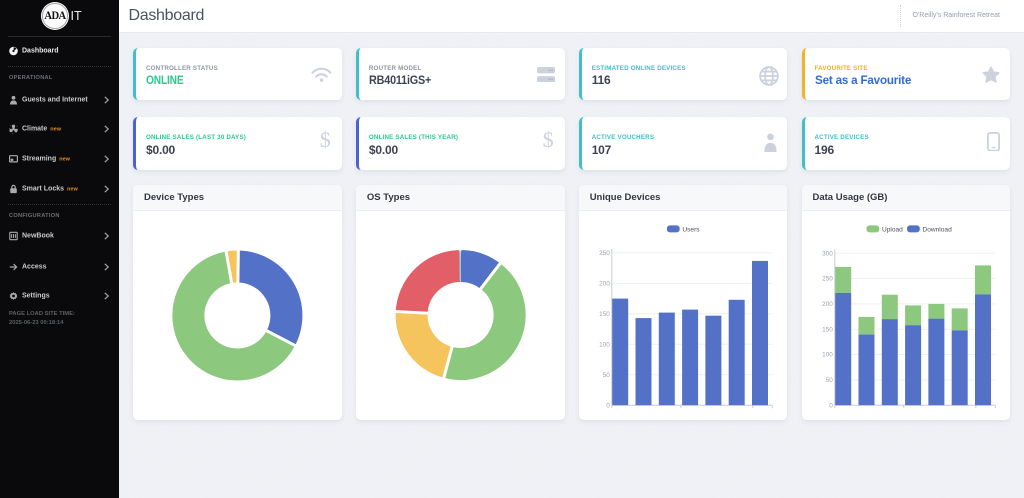 This screenshot has height=498, width=1024. I want to click on svg-text: Upload, so click(891, 230).